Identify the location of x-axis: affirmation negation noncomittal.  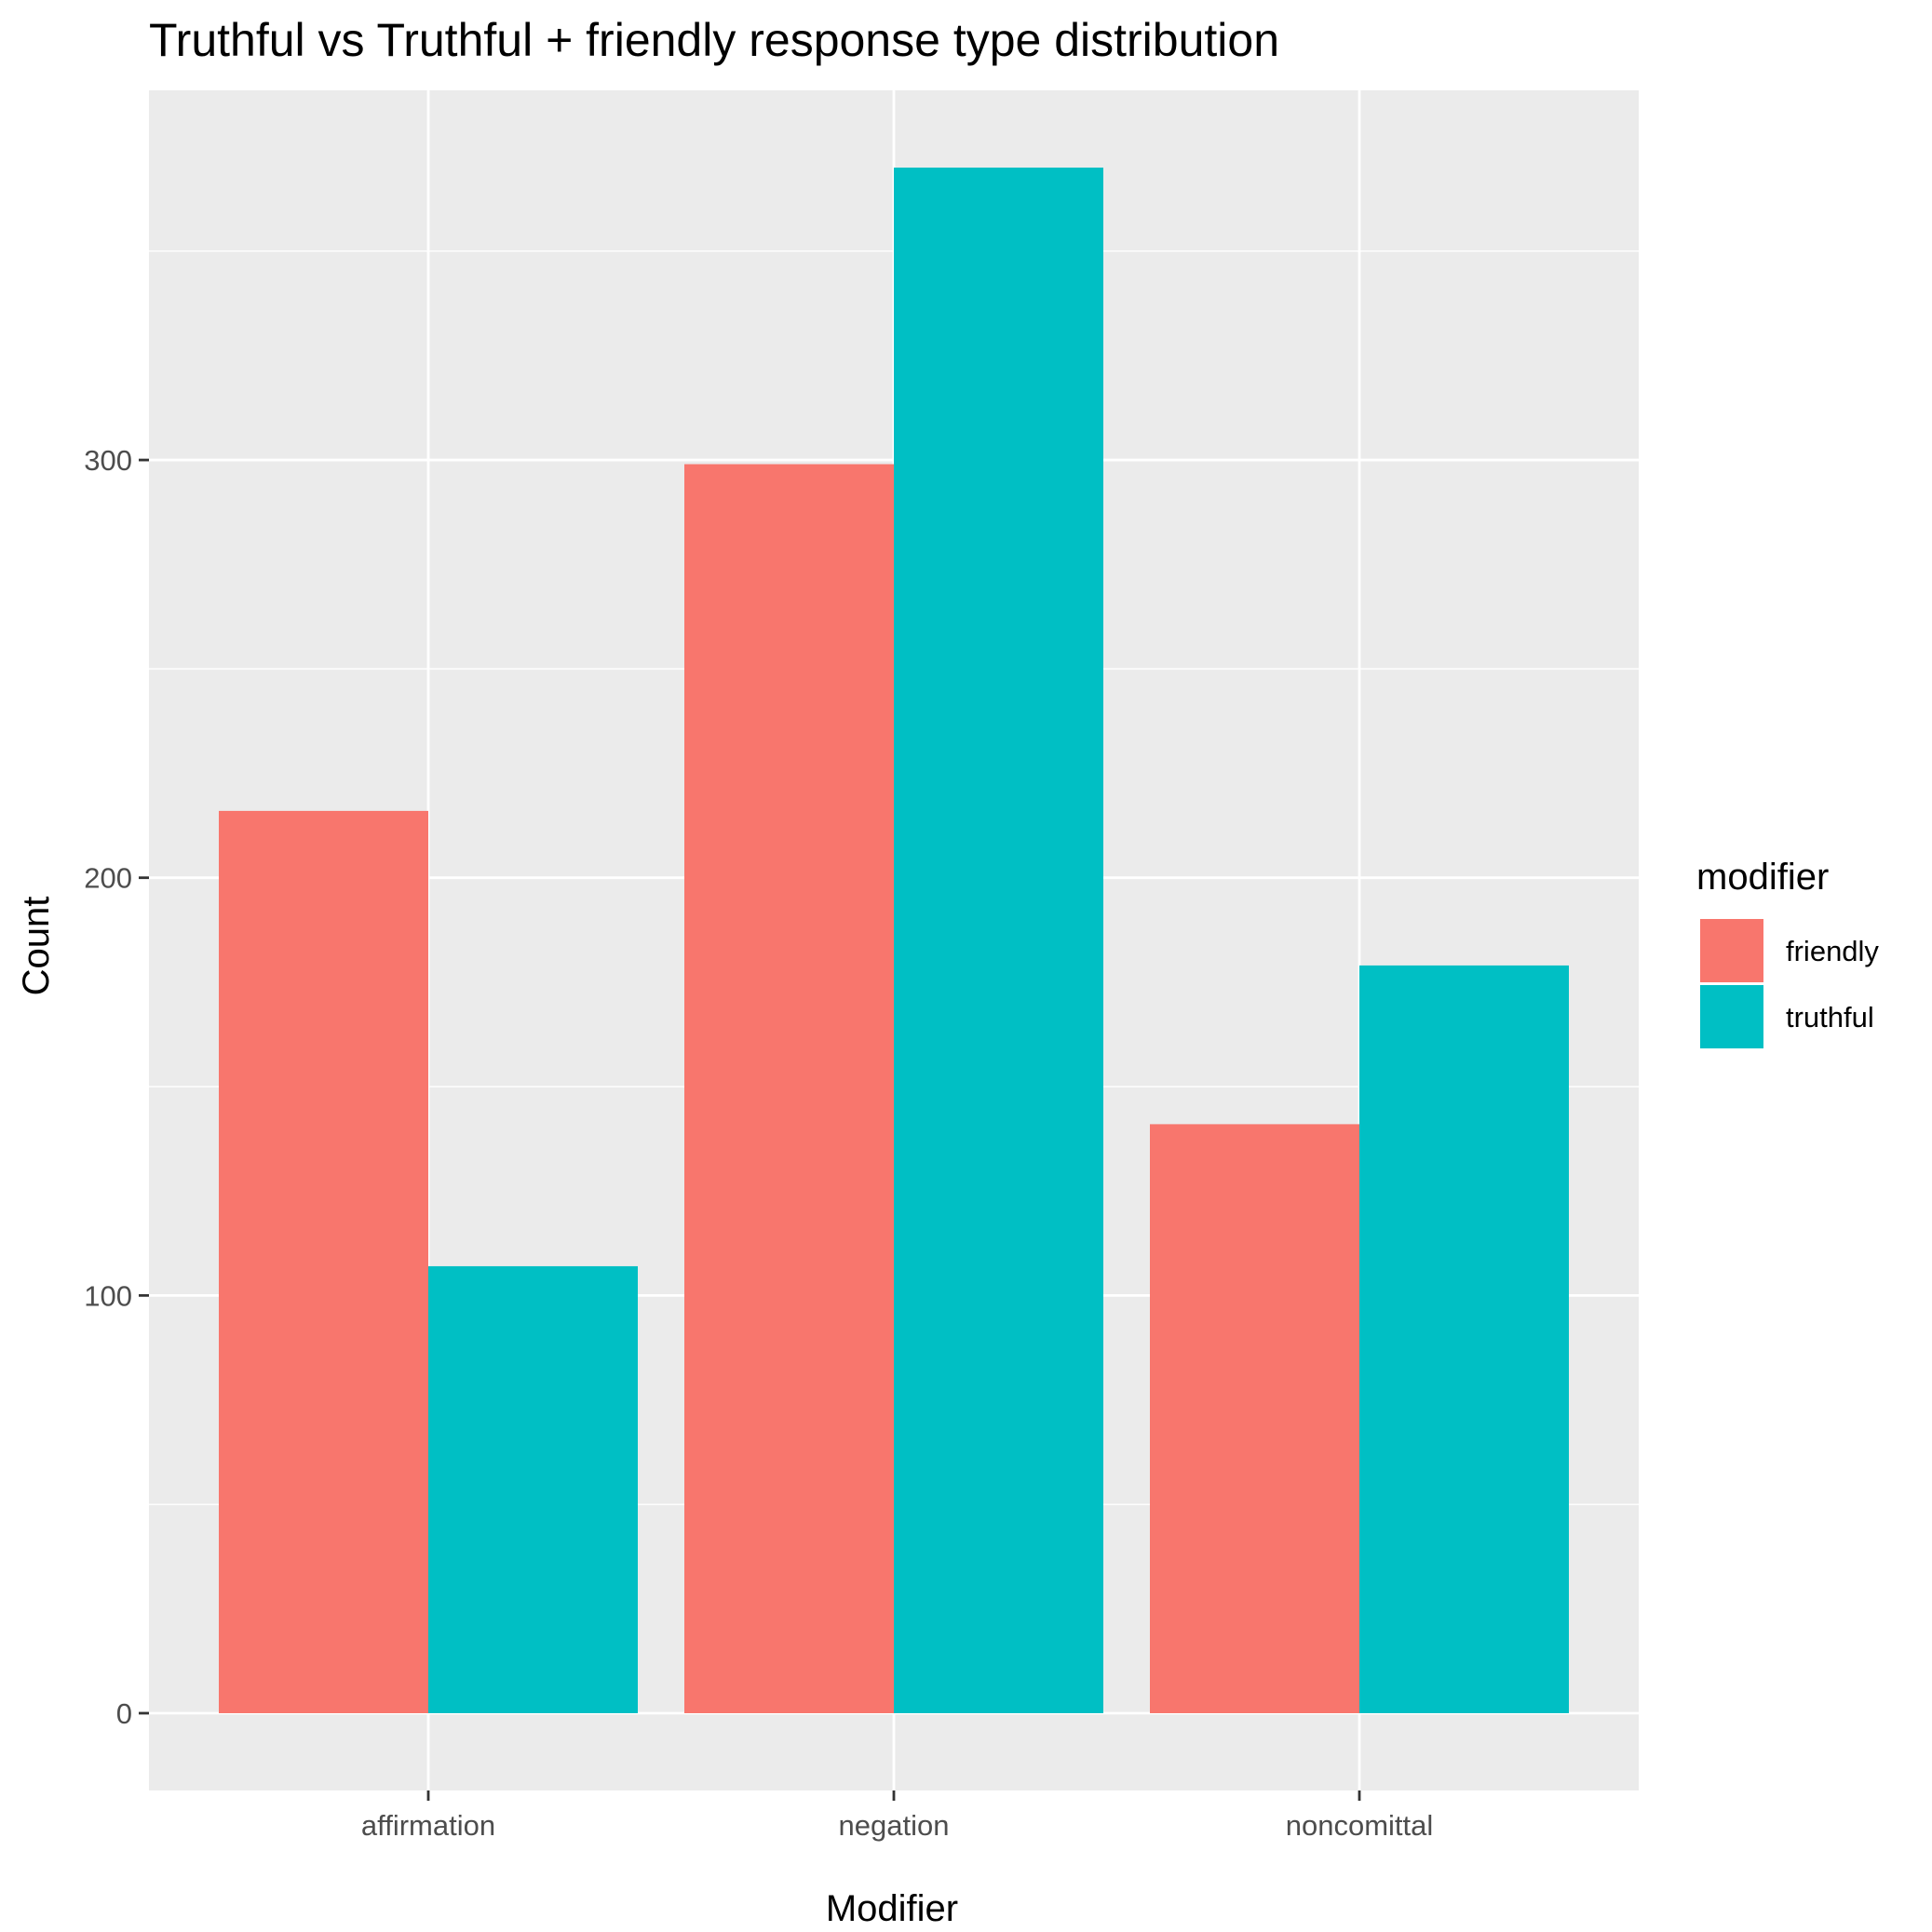
(897, 1816).